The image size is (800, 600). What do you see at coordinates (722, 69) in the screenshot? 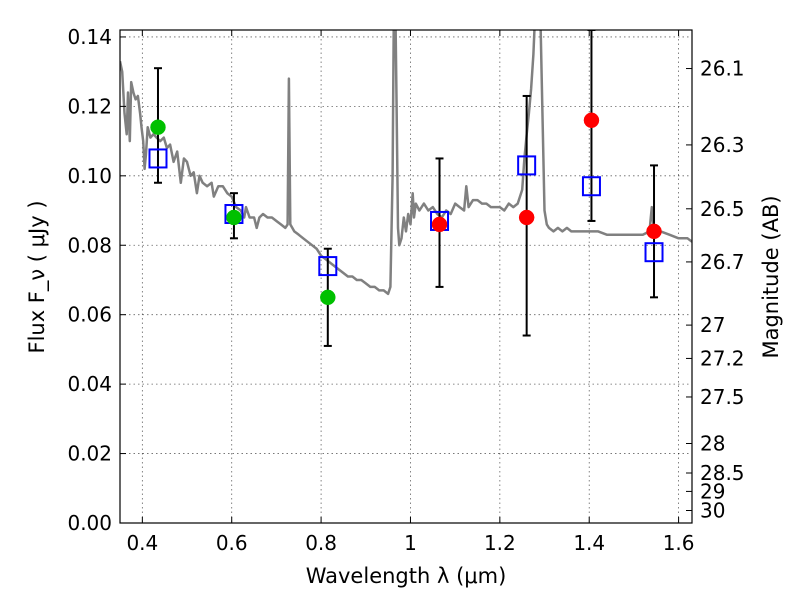
I see `y2-tick-label: 26.1` at bounding box center [722, 69].